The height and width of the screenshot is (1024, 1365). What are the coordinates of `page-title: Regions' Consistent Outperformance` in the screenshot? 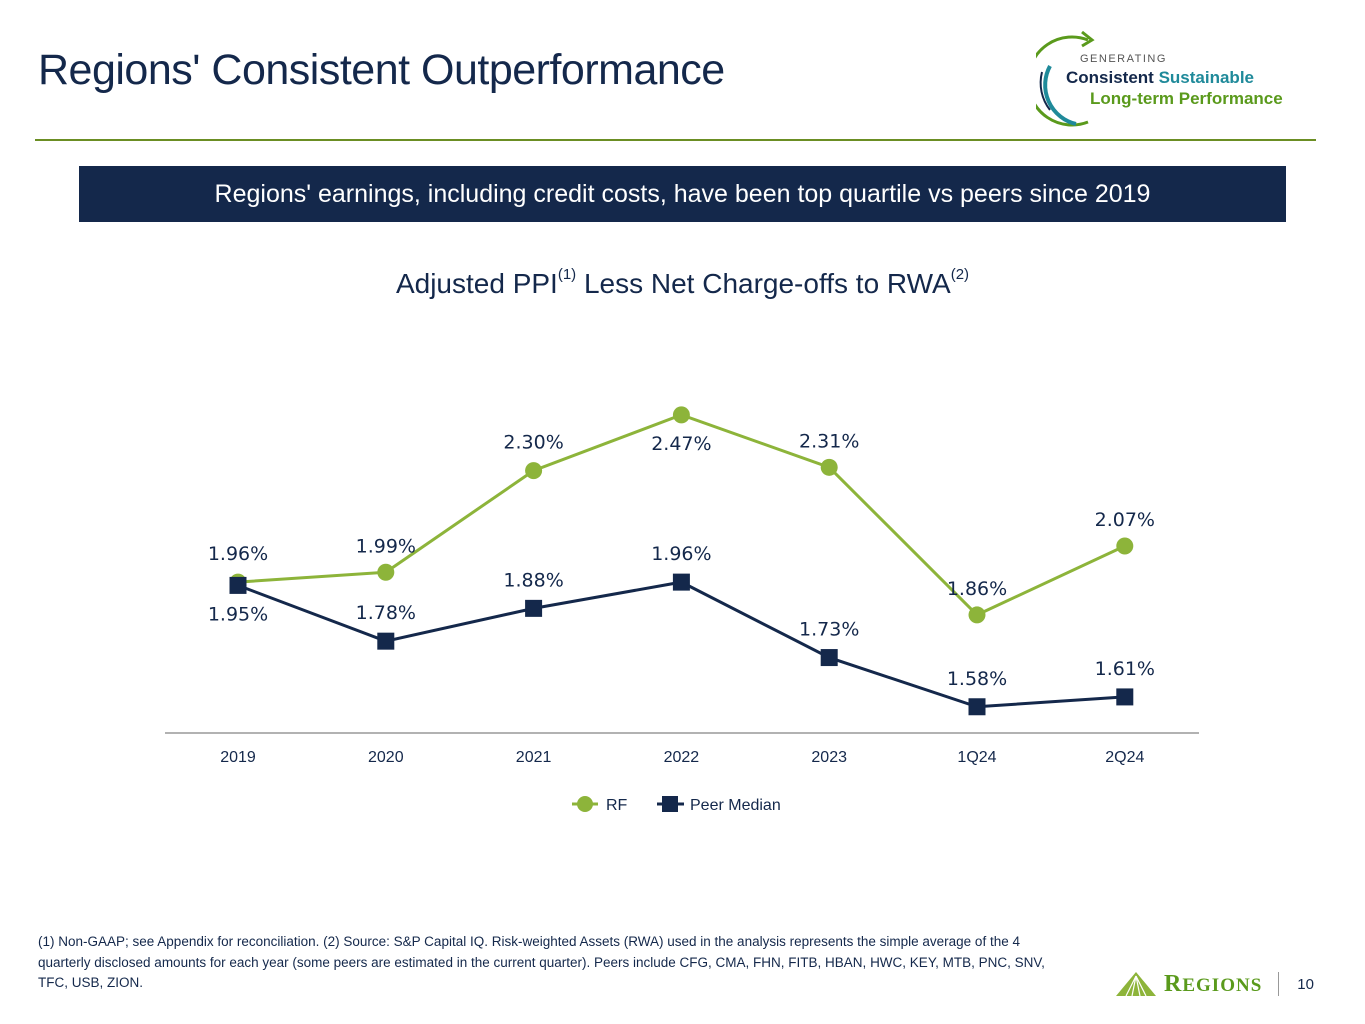 It's located at (381, 70).